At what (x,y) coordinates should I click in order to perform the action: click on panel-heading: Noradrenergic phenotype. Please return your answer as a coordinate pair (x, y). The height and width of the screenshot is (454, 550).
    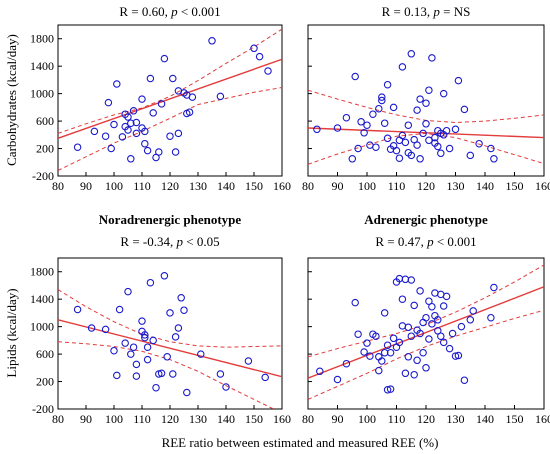
    Looking at the image, I should click on (170, 219).